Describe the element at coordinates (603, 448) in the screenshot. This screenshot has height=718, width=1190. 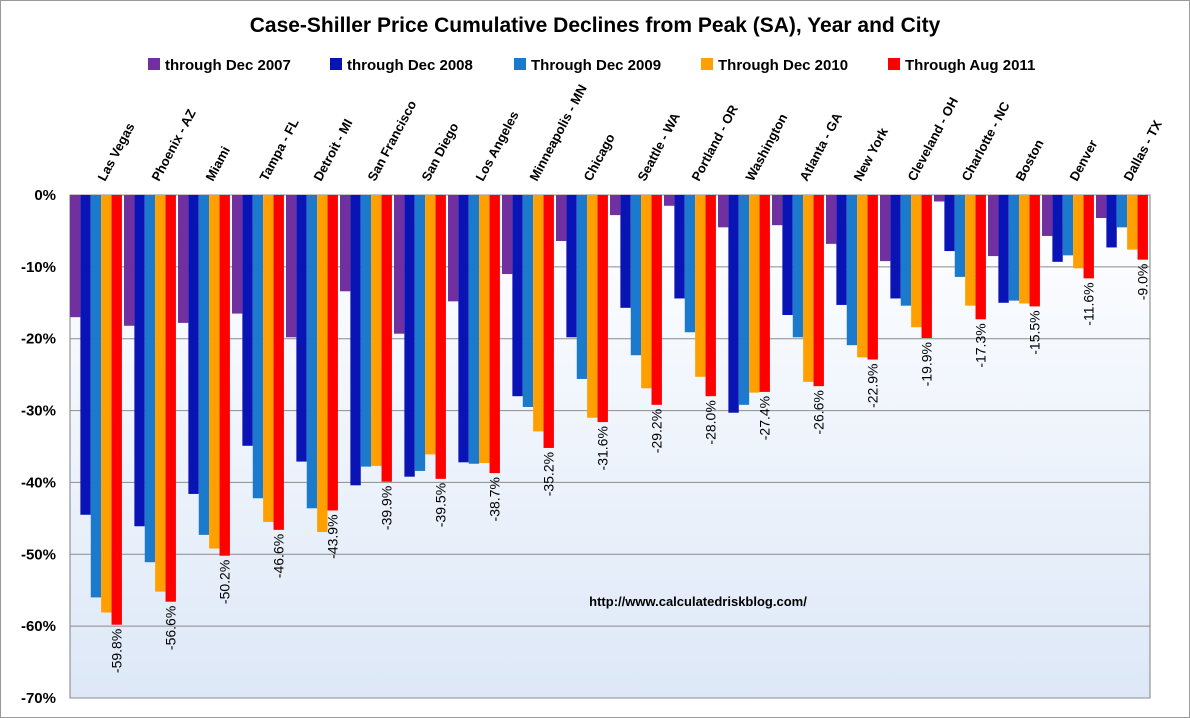
I see `data-label: -31.6%` at that location.